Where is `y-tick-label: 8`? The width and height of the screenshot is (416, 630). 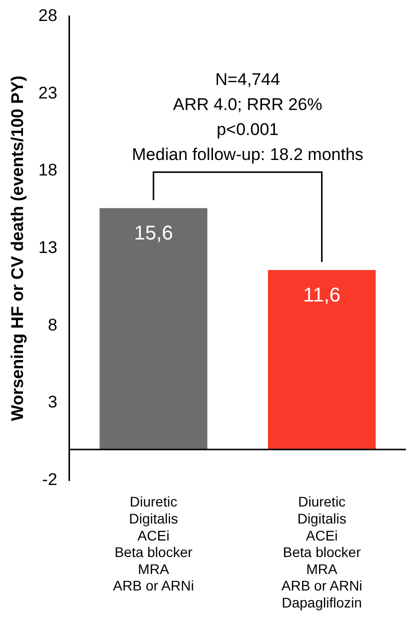
y-tick-label: 8 is located at coordinates (53, 324).